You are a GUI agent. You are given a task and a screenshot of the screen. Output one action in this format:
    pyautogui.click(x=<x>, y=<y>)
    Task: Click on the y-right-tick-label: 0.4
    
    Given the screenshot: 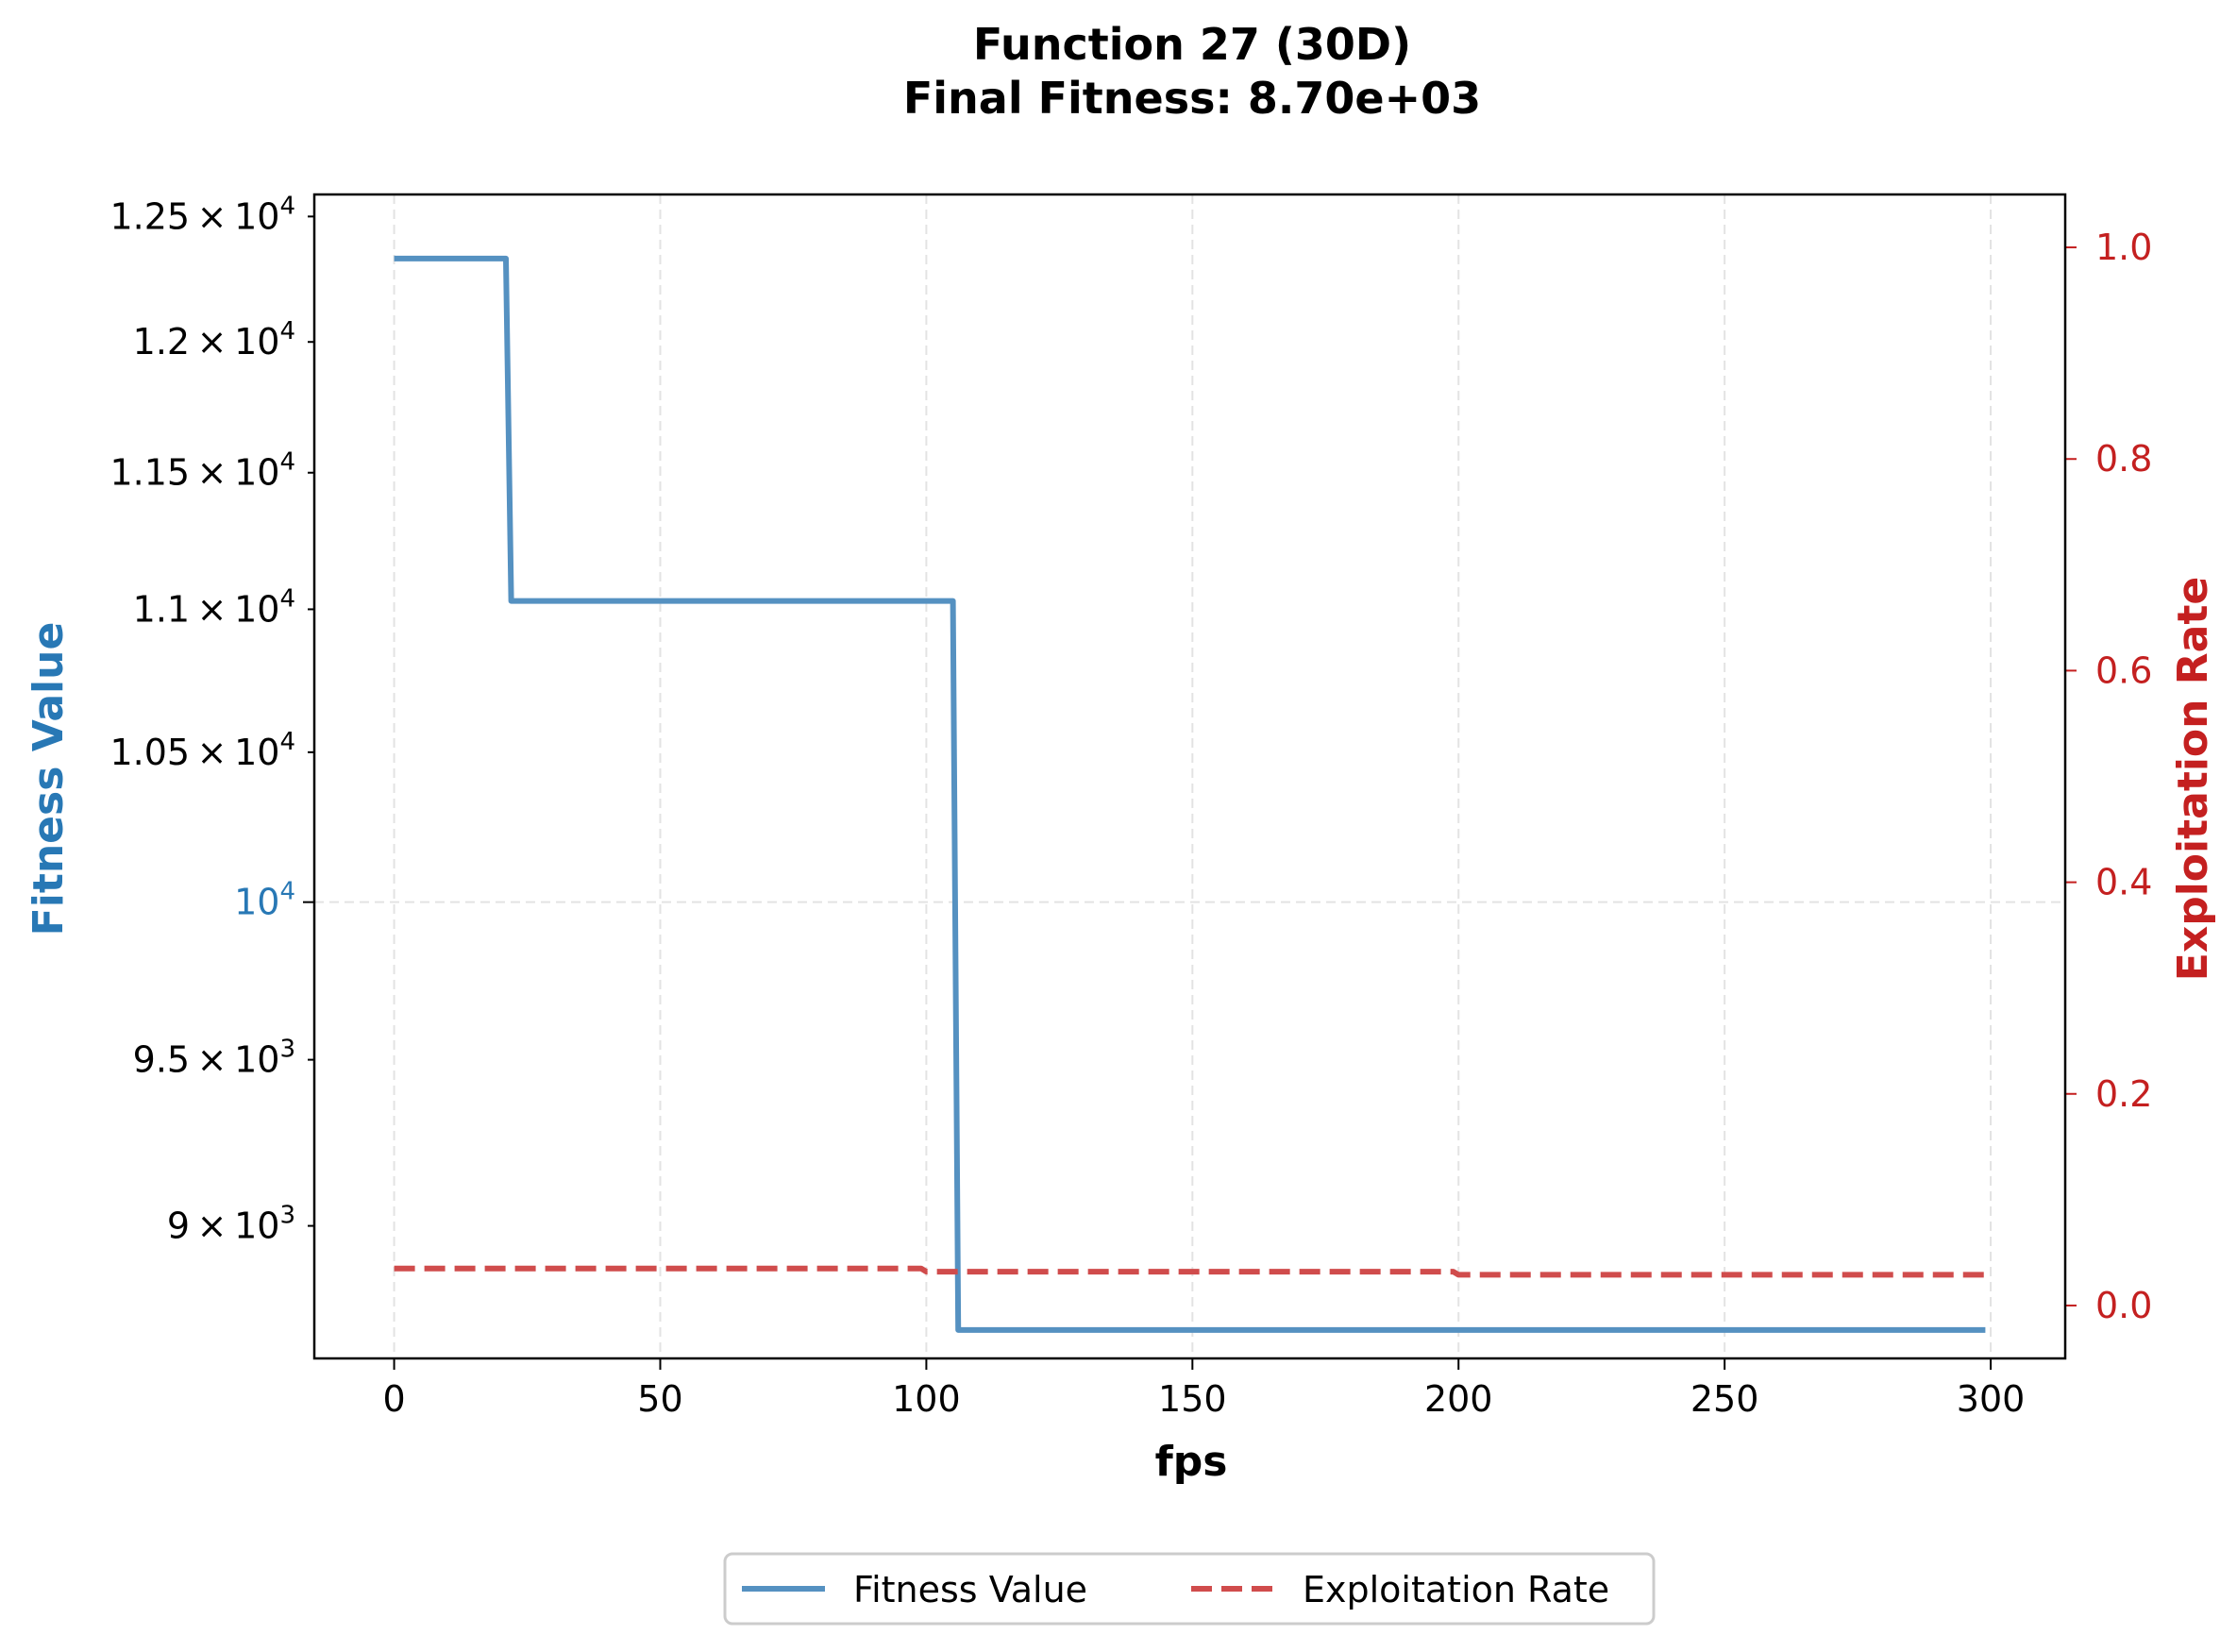 What is the action you would take?
    pyautogui.click(x=2123, y=882)
    